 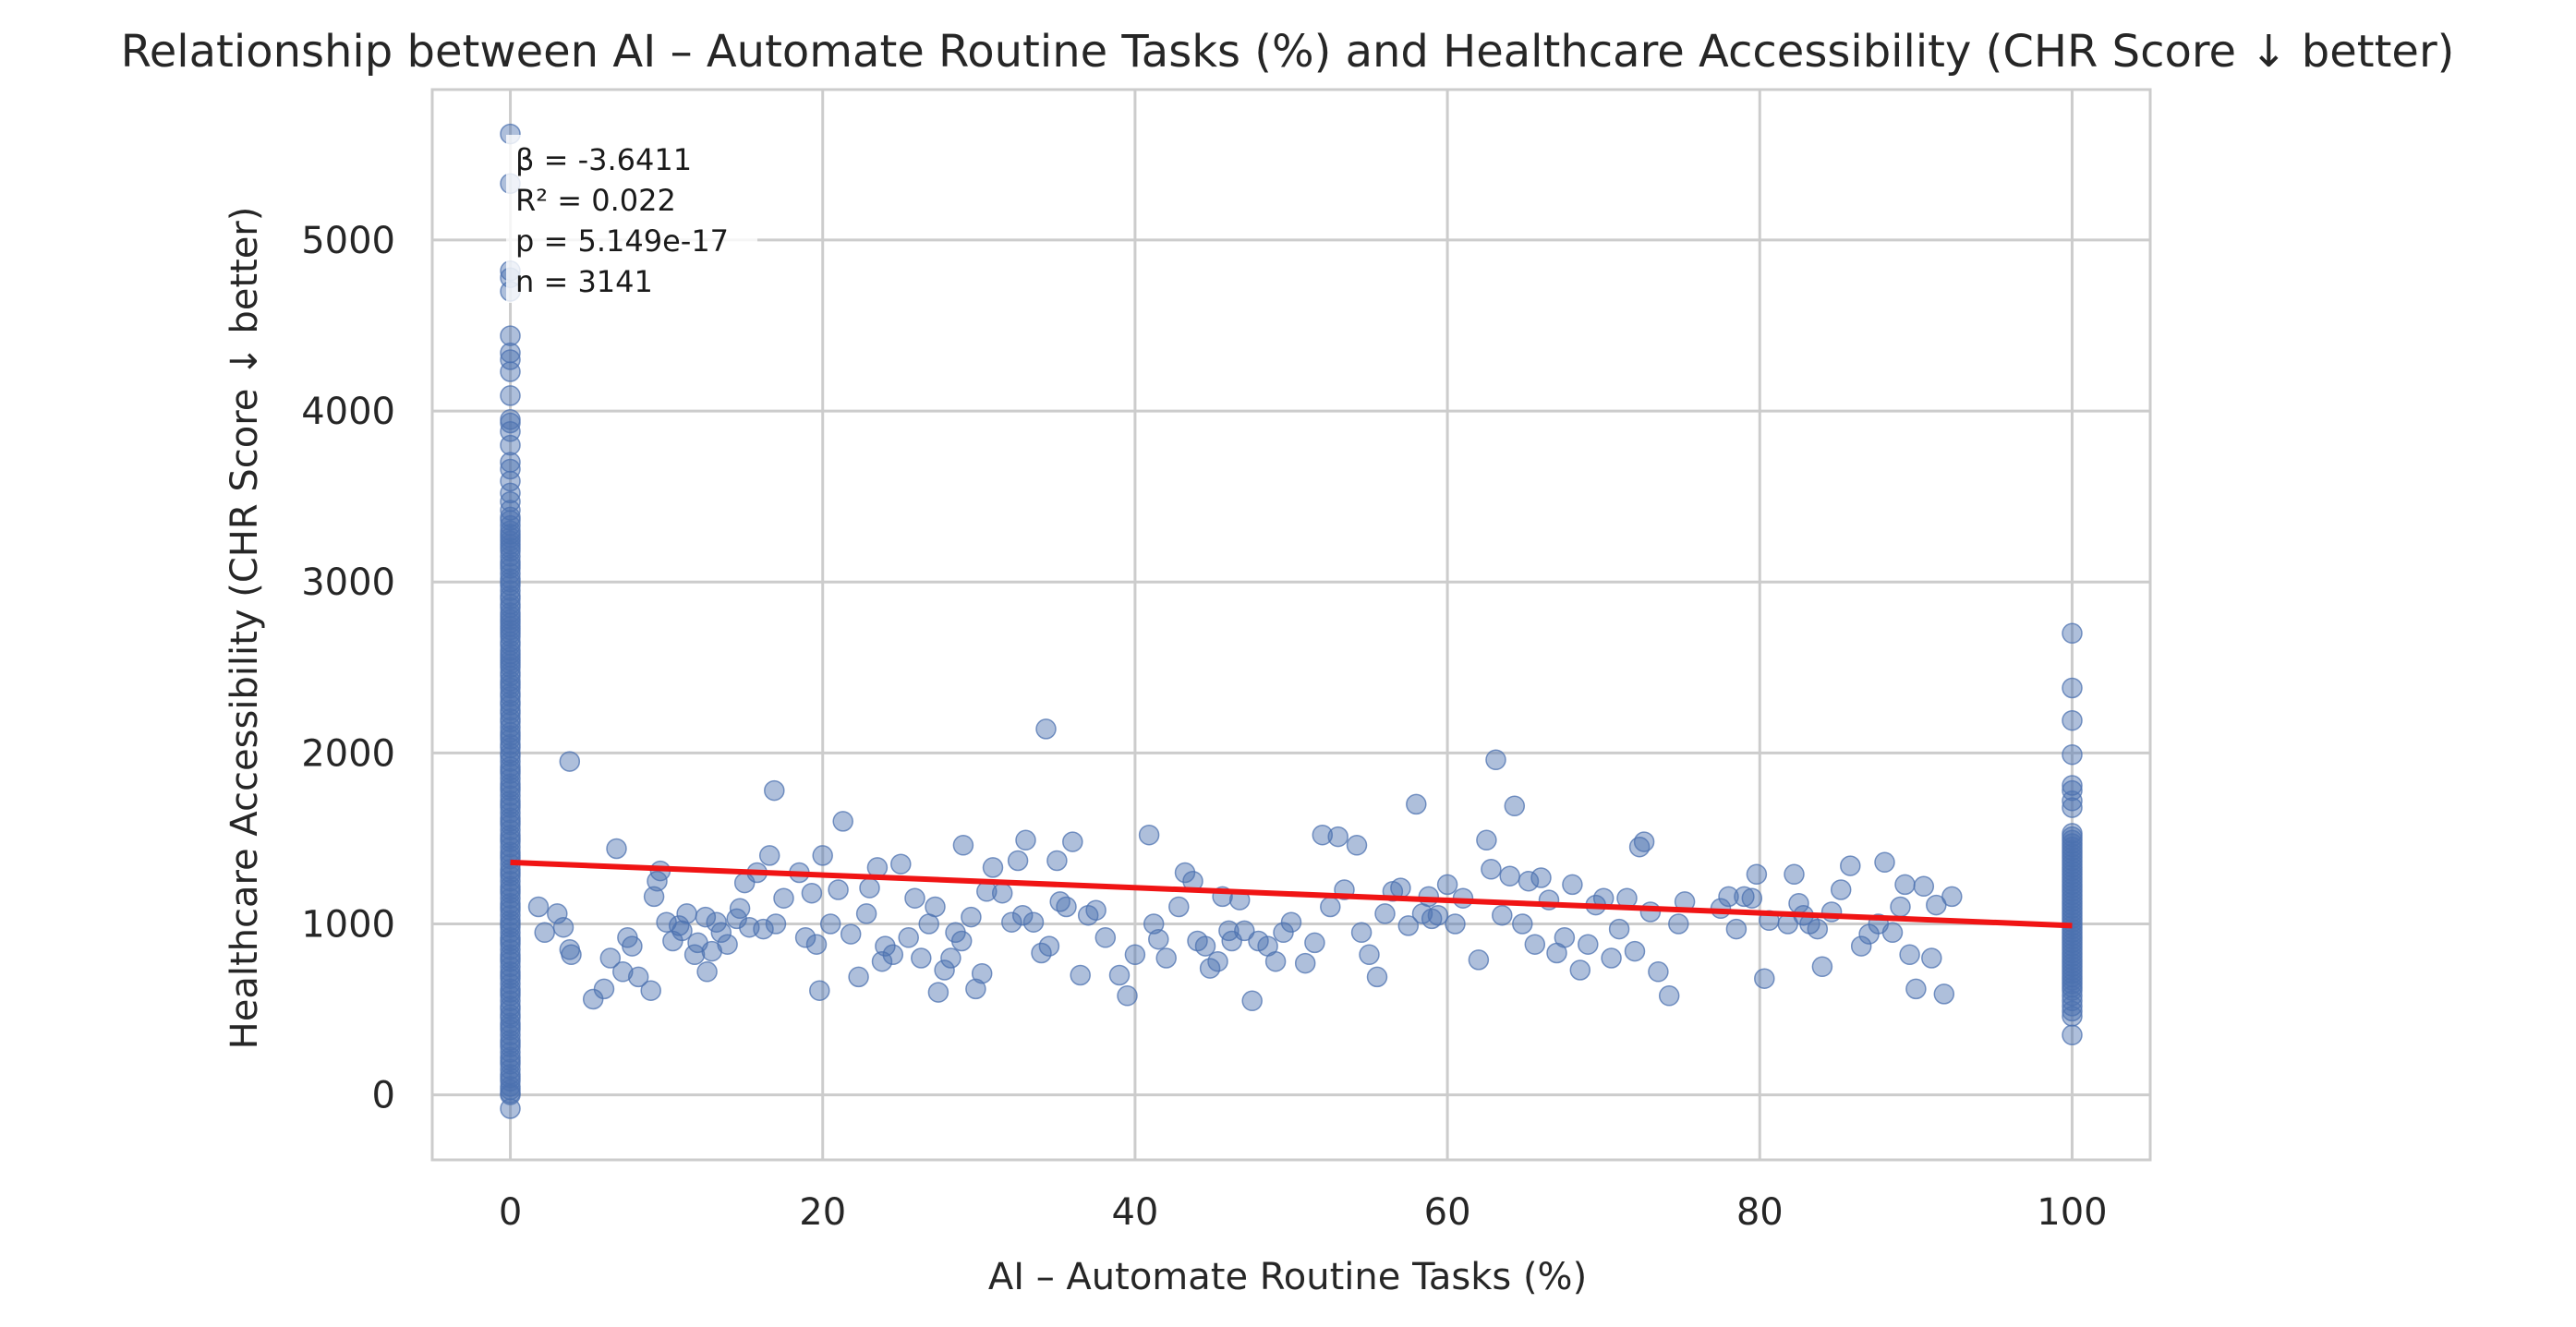 I want to click on regression-line, so click(x=1291, y=894).